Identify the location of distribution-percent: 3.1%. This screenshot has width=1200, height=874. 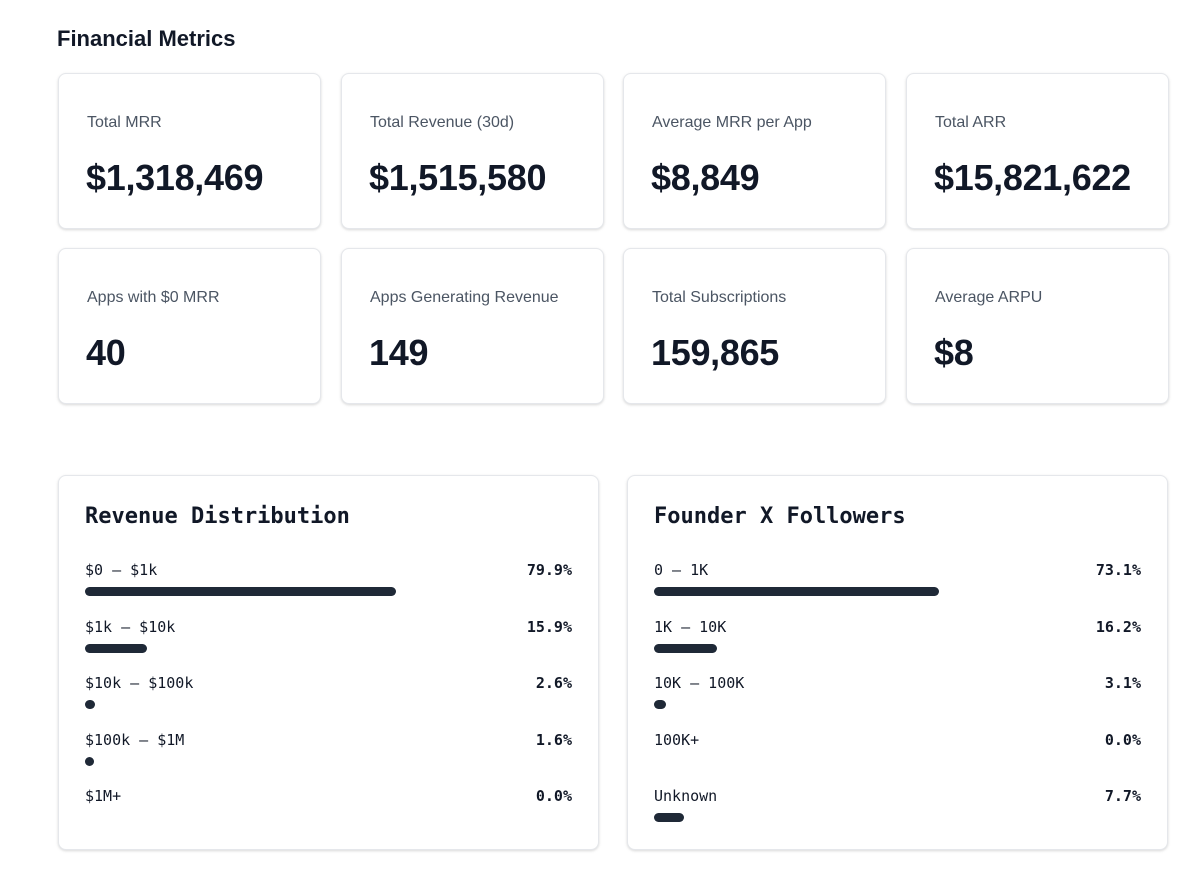
(1122, 683).